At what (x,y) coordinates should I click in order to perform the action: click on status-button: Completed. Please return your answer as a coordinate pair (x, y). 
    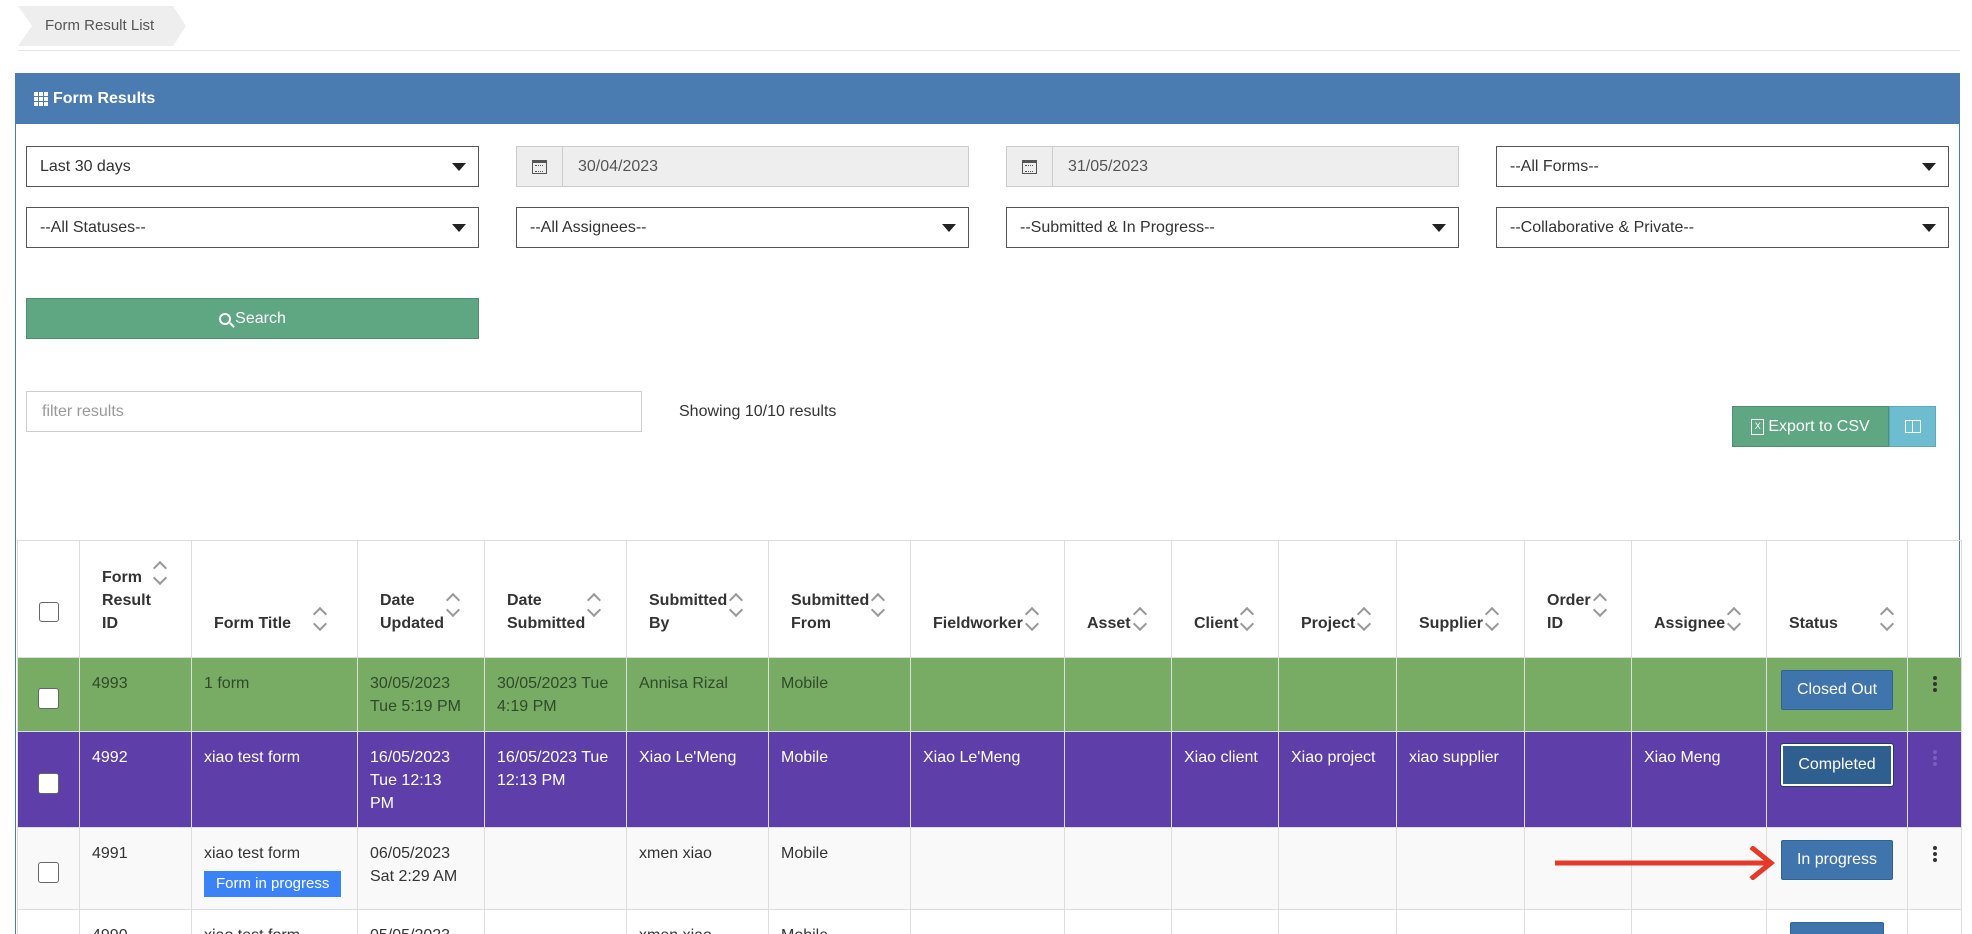
    Looking at the image, I should click on (1837, 765).